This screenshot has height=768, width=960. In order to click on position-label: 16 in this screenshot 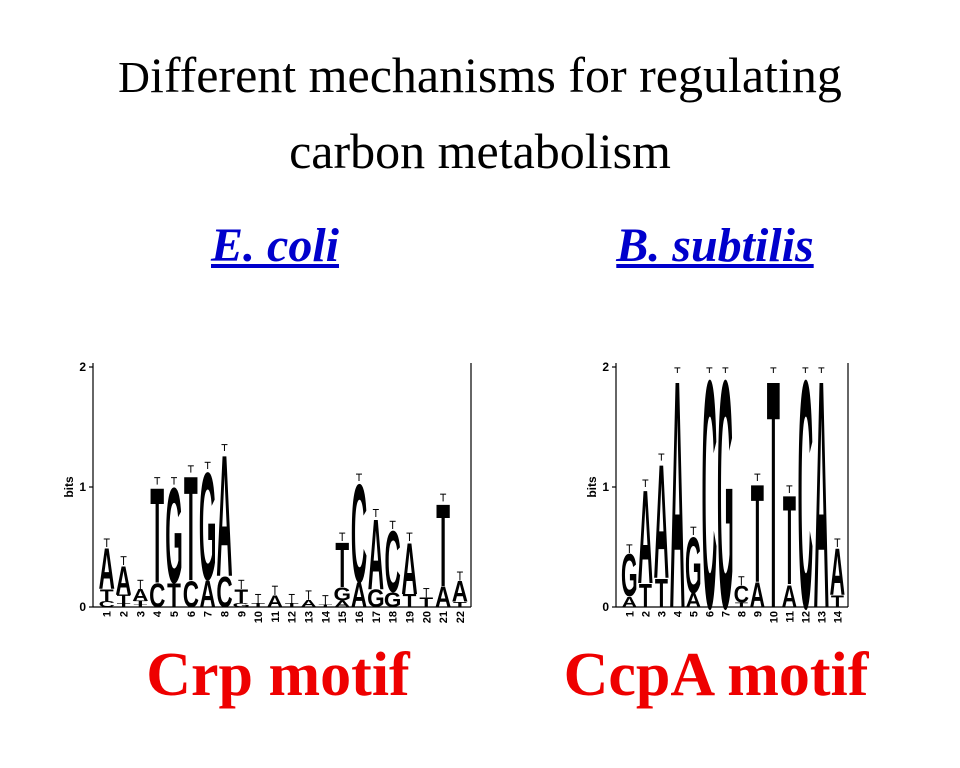, I will do `click(360, 617)`.